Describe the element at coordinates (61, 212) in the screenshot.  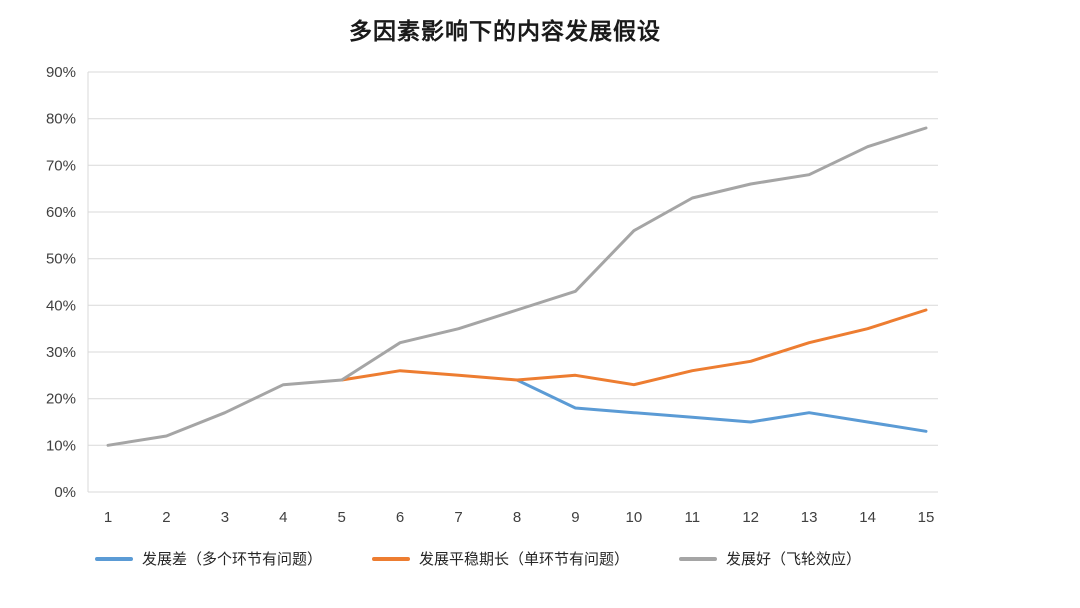
I see `y-tick-label: 60%` at that location.